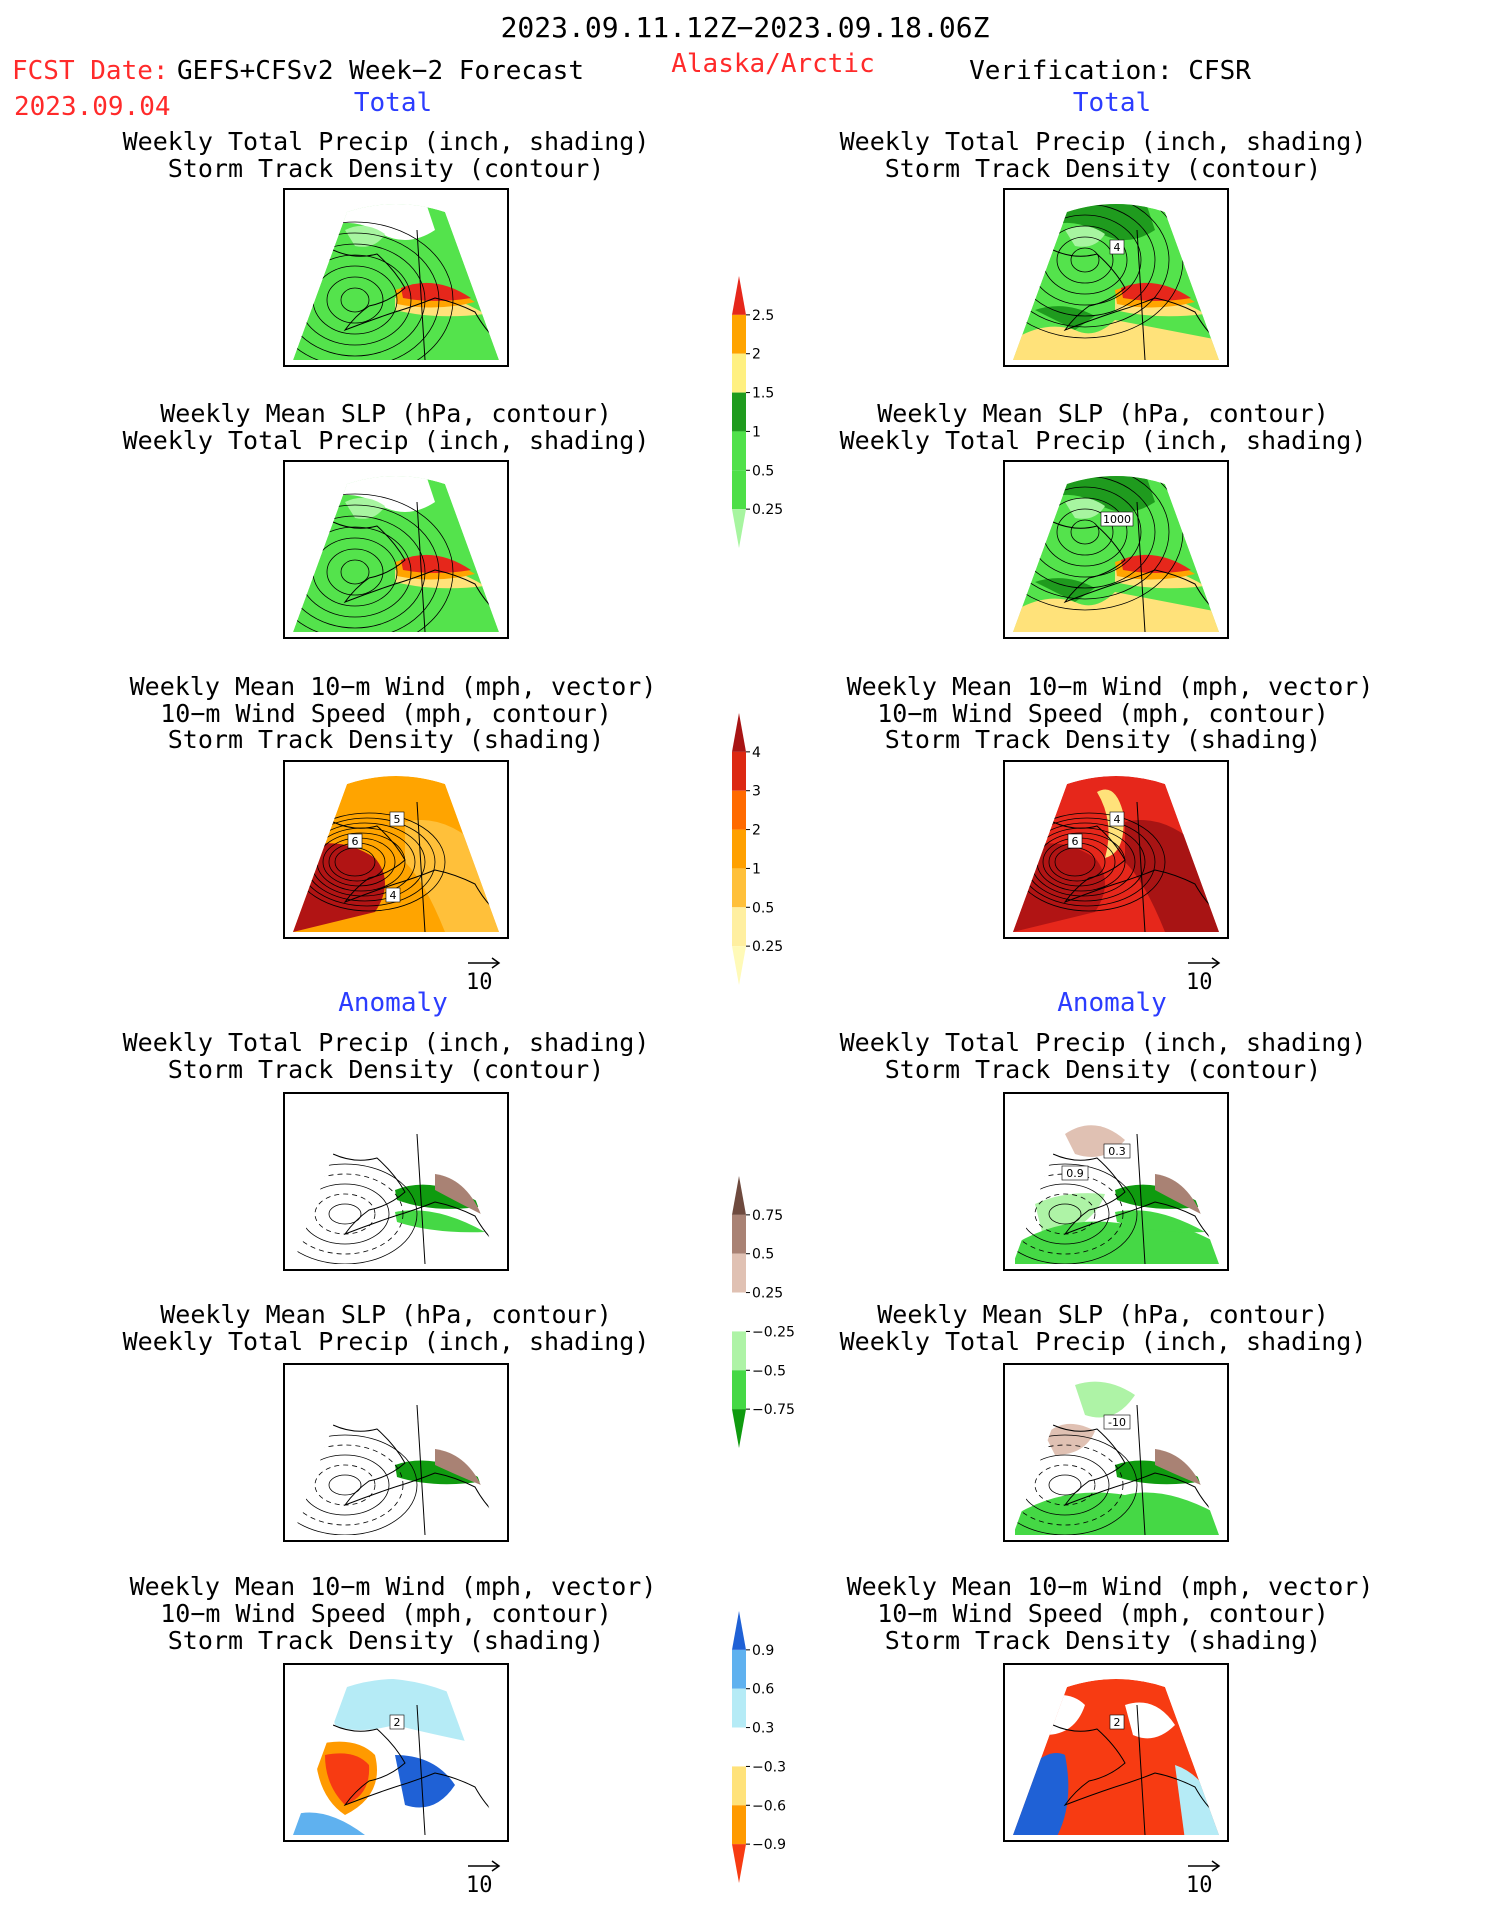 Image resolution: width=1487 pixels, height=1925 pixels. What do you see at coordinates (396, 549) in the screenshot?
I see `map-fc-total-slp` at bounding box center [396, 549].